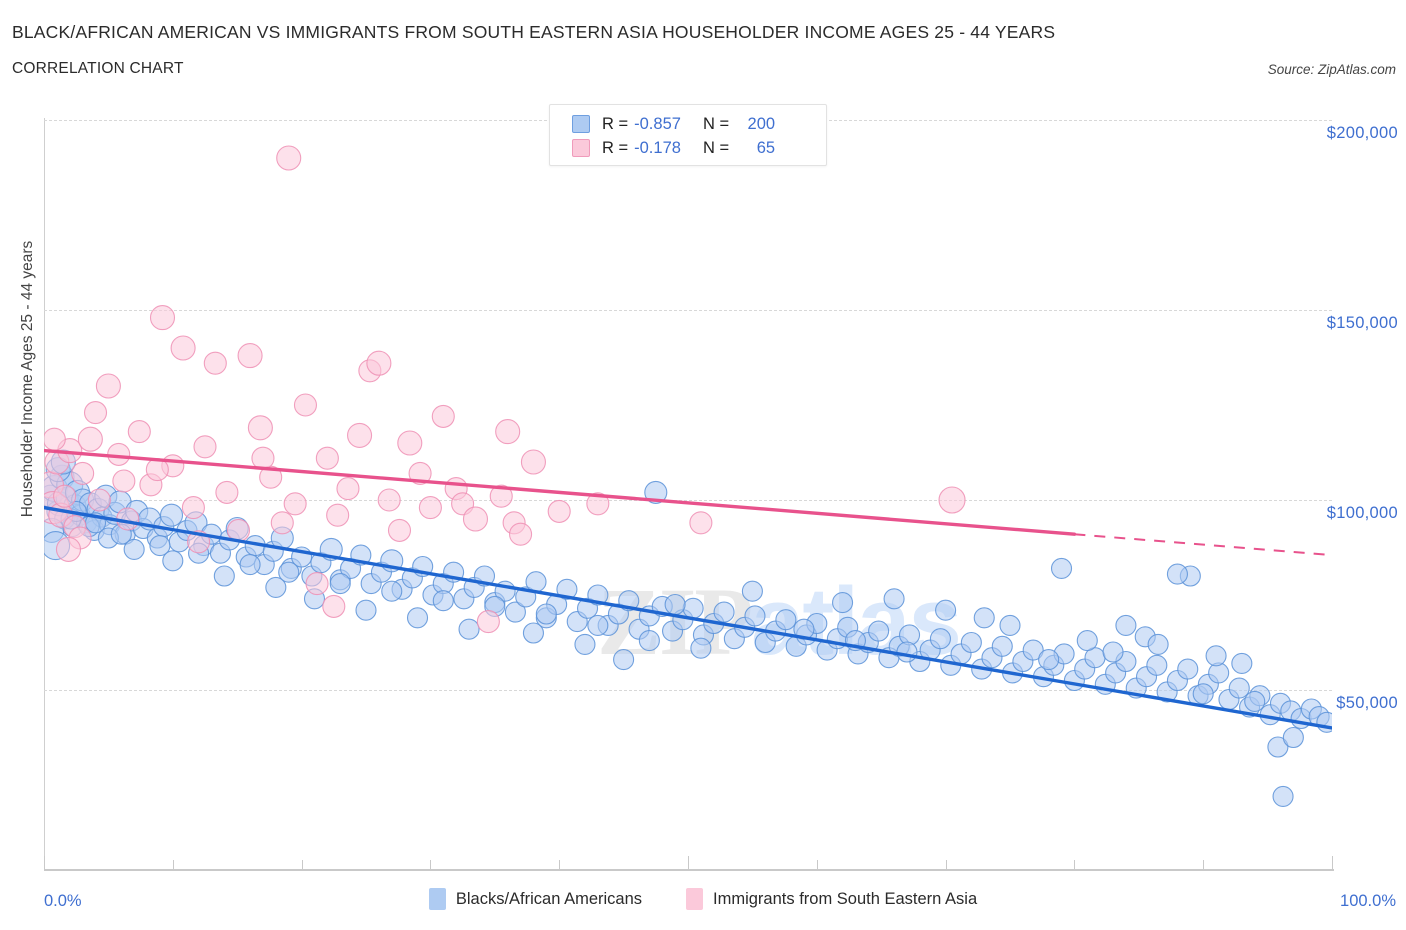 This screenshot has width=1406, height=930. I want to click on stats-r-value-pink: -0.178, so click(657, 147).